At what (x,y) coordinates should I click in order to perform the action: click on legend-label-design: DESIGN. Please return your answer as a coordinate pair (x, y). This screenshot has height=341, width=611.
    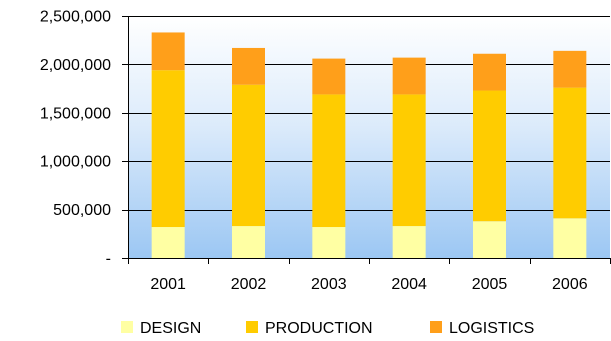
    Looking at the image, I should click on (170, 328).